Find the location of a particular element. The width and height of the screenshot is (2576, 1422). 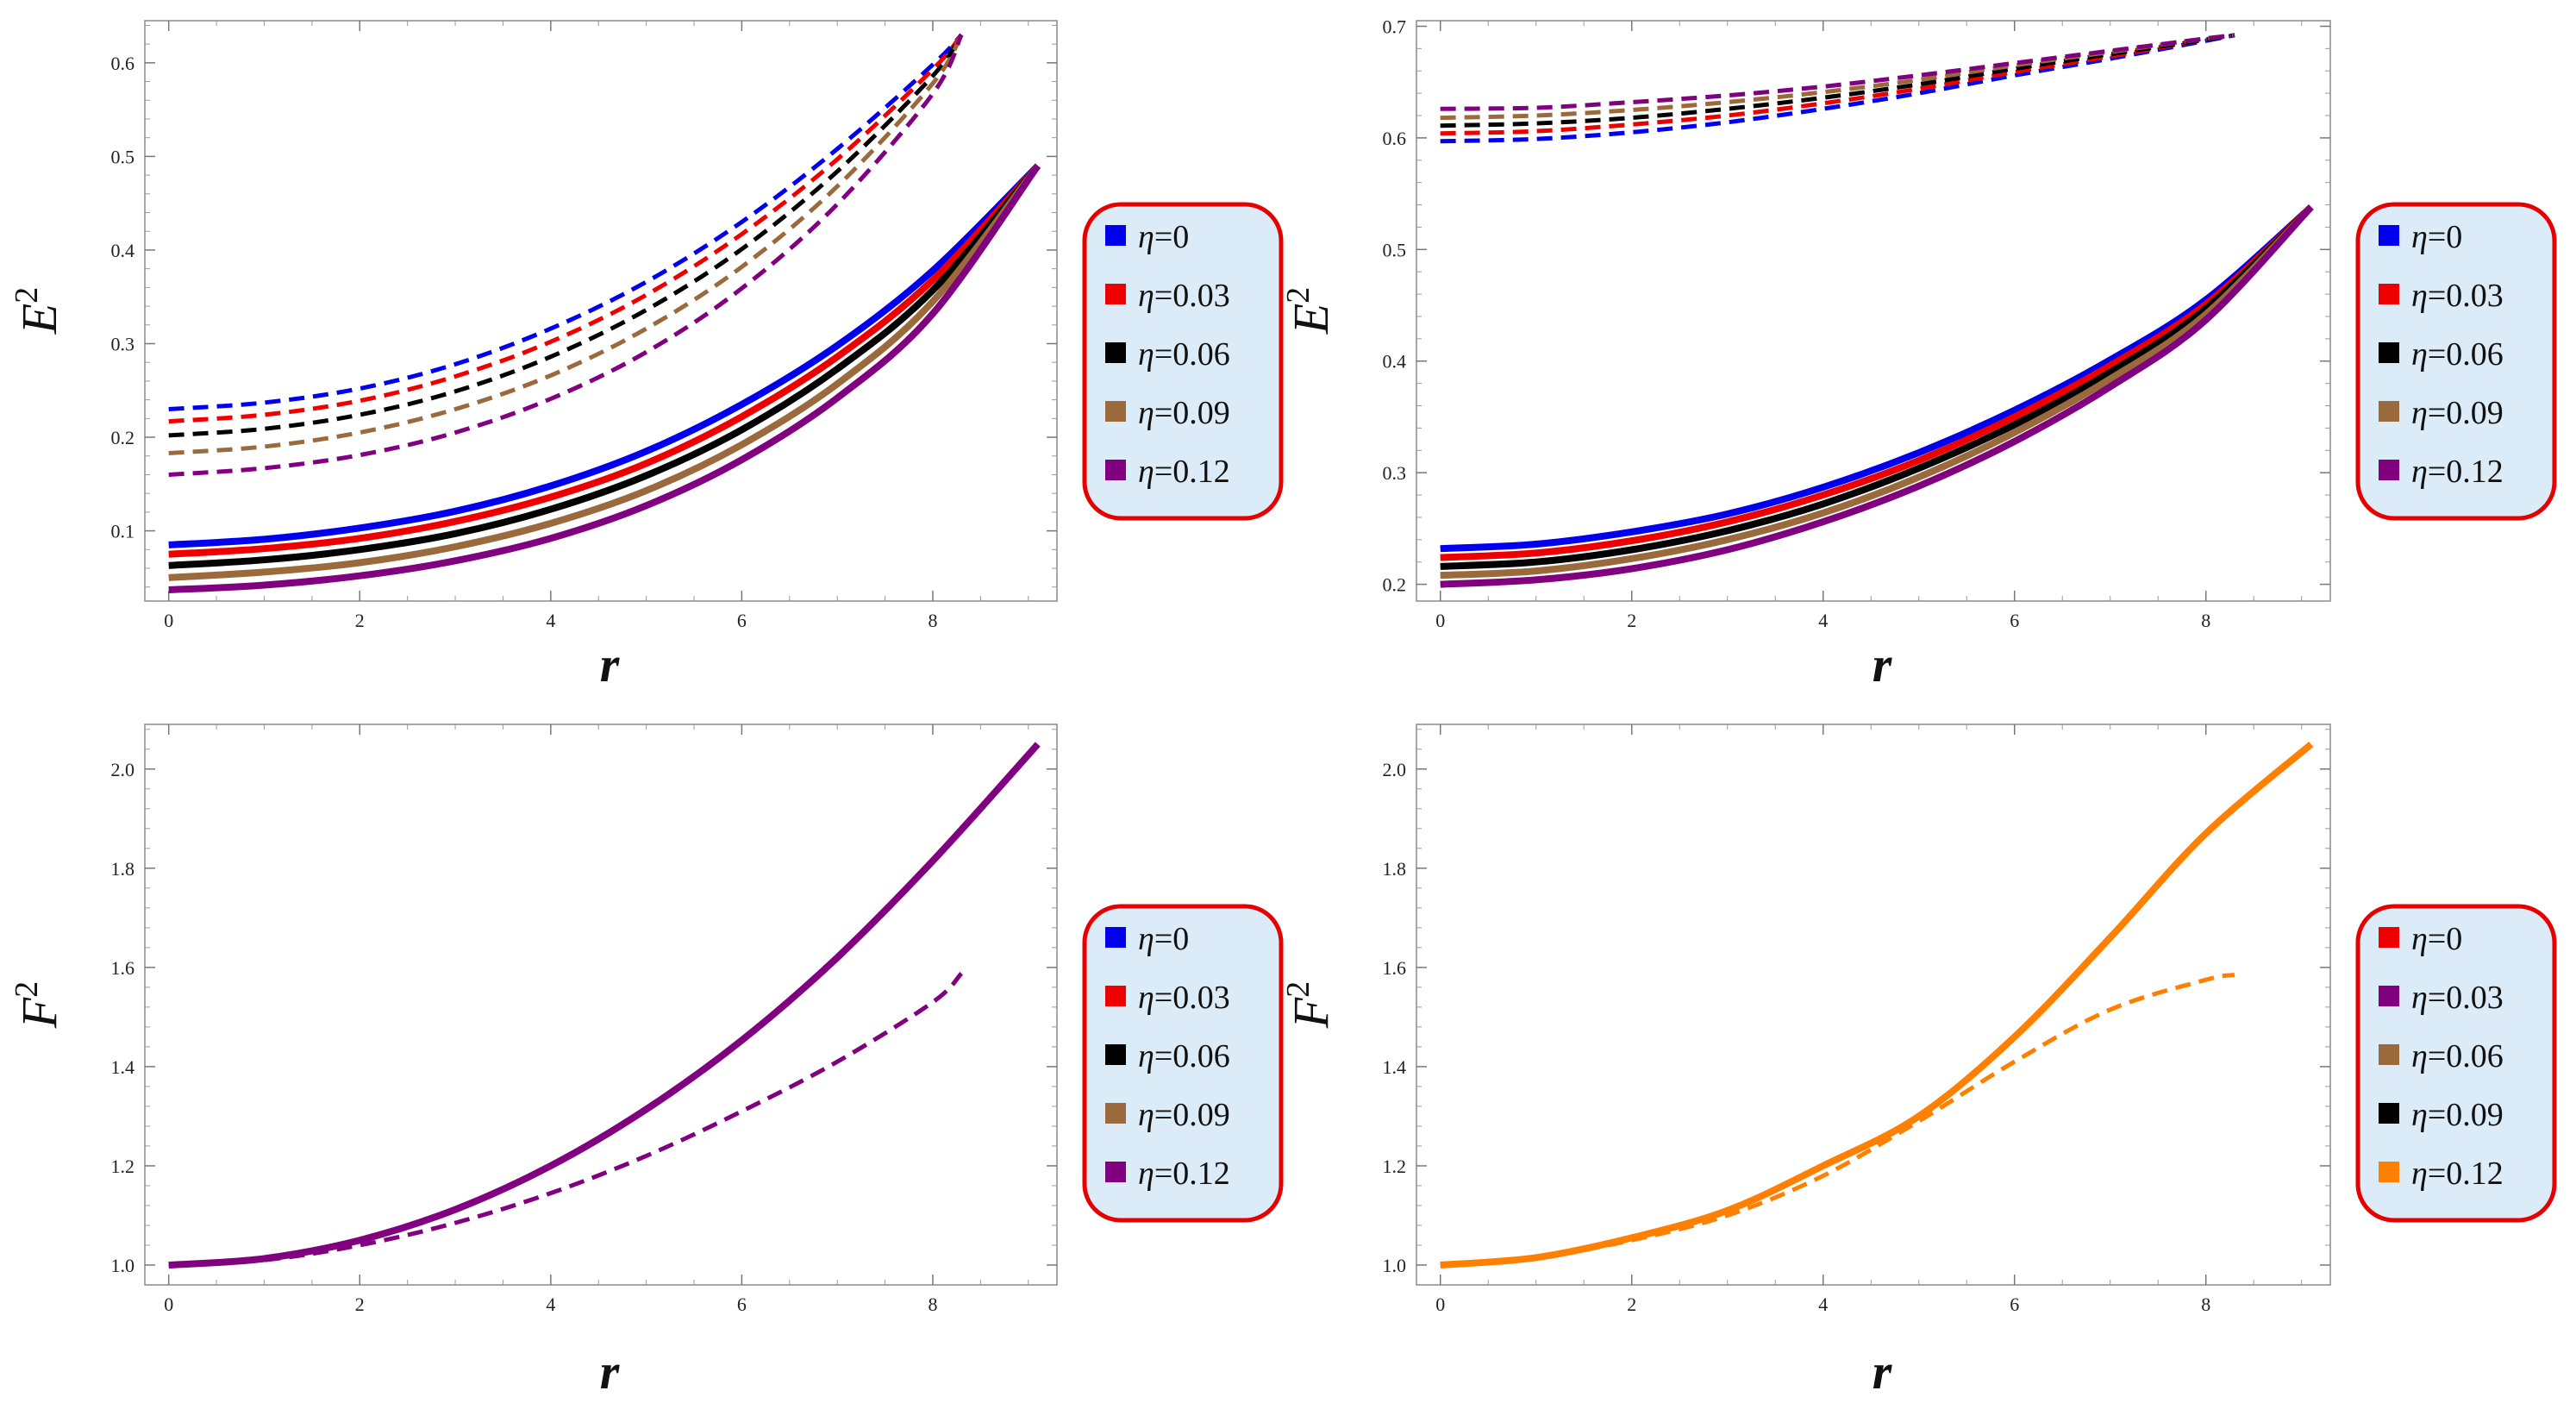

y-tick-label: 0.1 is located at coordinates (123, 531).